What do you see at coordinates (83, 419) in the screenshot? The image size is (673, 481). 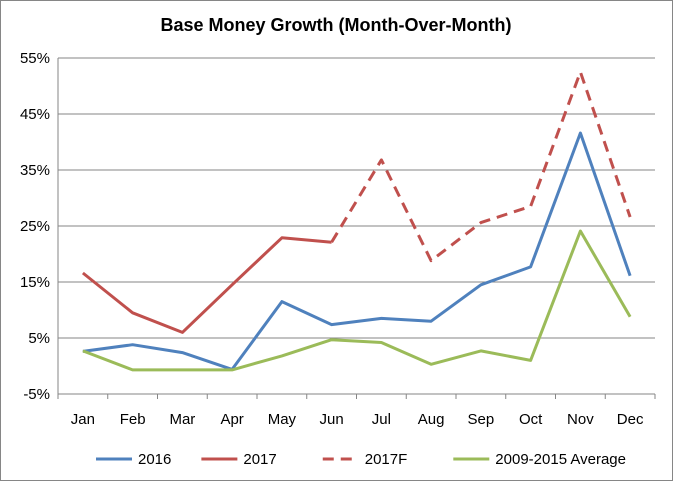 I see `x-tick-label: Jan` at bounding box center [83, 419].